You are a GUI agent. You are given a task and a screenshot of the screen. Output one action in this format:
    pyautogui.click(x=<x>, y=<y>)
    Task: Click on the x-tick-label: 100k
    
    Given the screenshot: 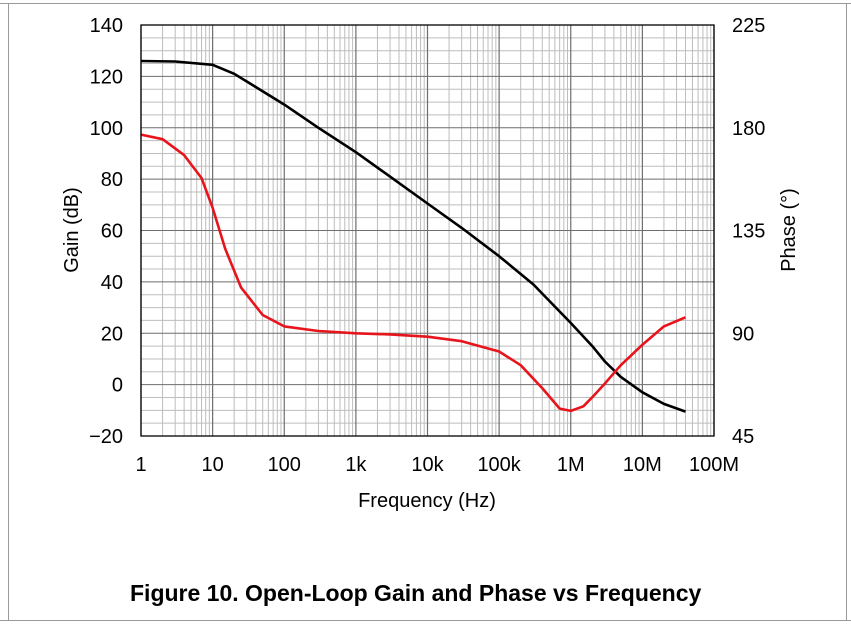 What is the action you would take?
    pyautogui.click(x=499, y=465)
    